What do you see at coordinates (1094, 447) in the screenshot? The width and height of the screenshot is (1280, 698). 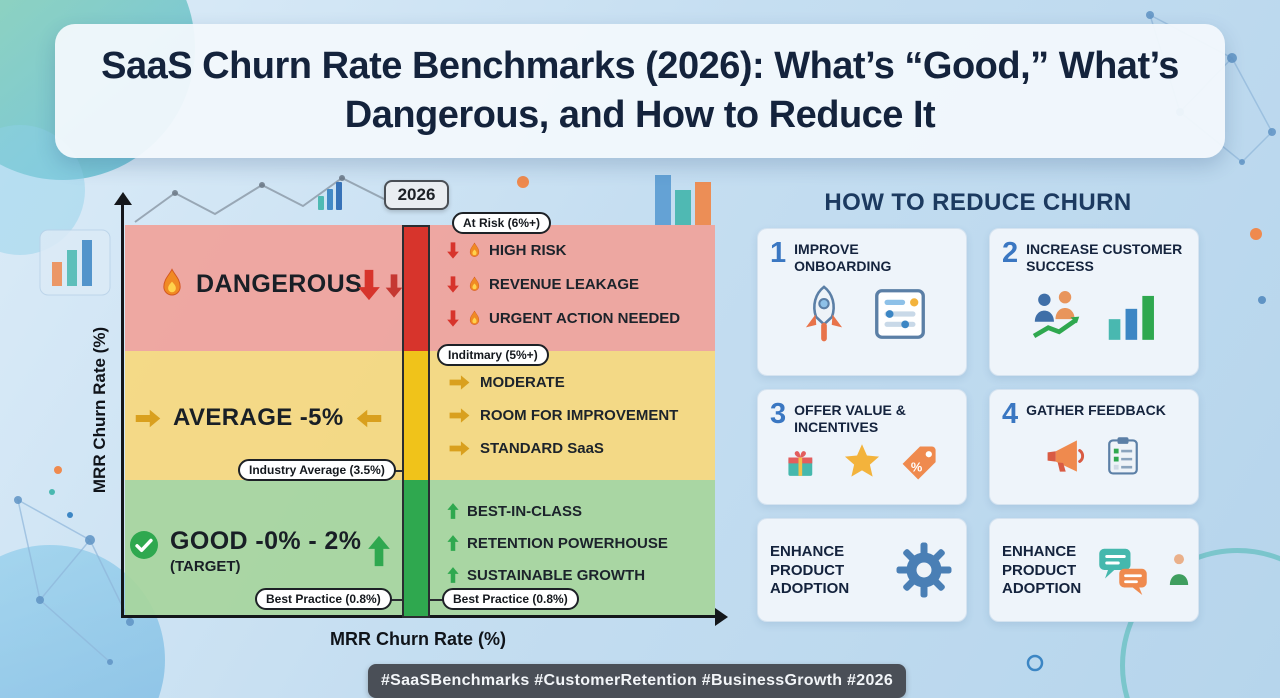 I see `reduce-churn-card-4: 4 GATHER FEEDBACK` at bounding box center [1094, 447].